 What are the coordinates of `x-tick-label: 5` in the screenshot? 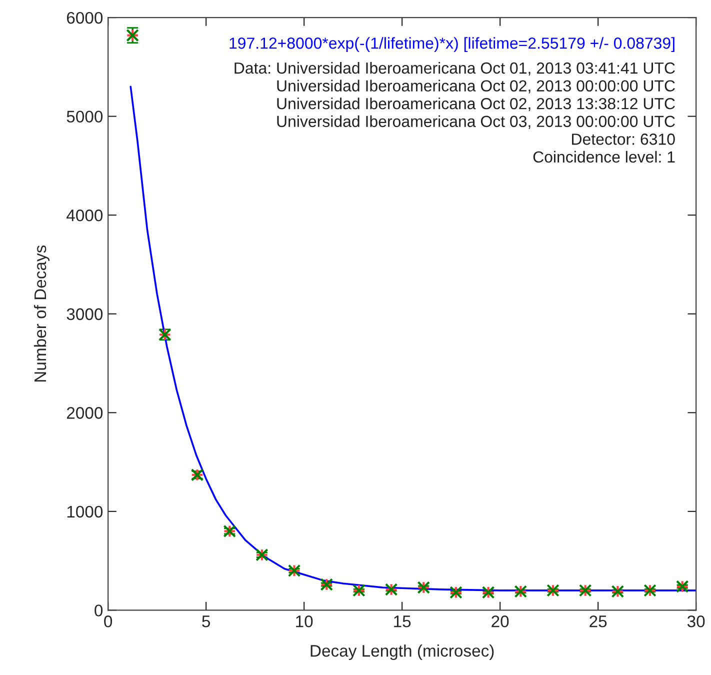 It's located at (206, 622).